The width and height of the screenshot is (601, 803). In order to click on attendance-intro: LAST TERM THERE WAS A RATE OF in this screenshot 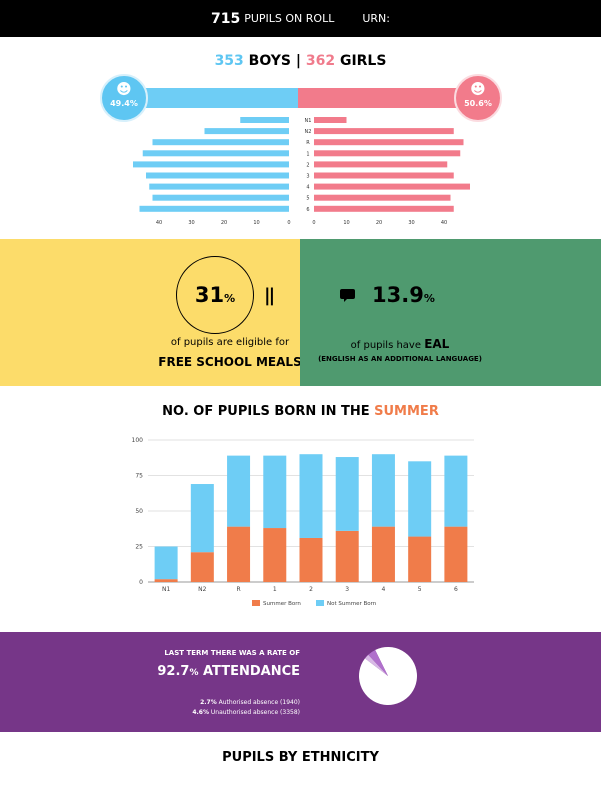, I will do `click(232, 653)`.